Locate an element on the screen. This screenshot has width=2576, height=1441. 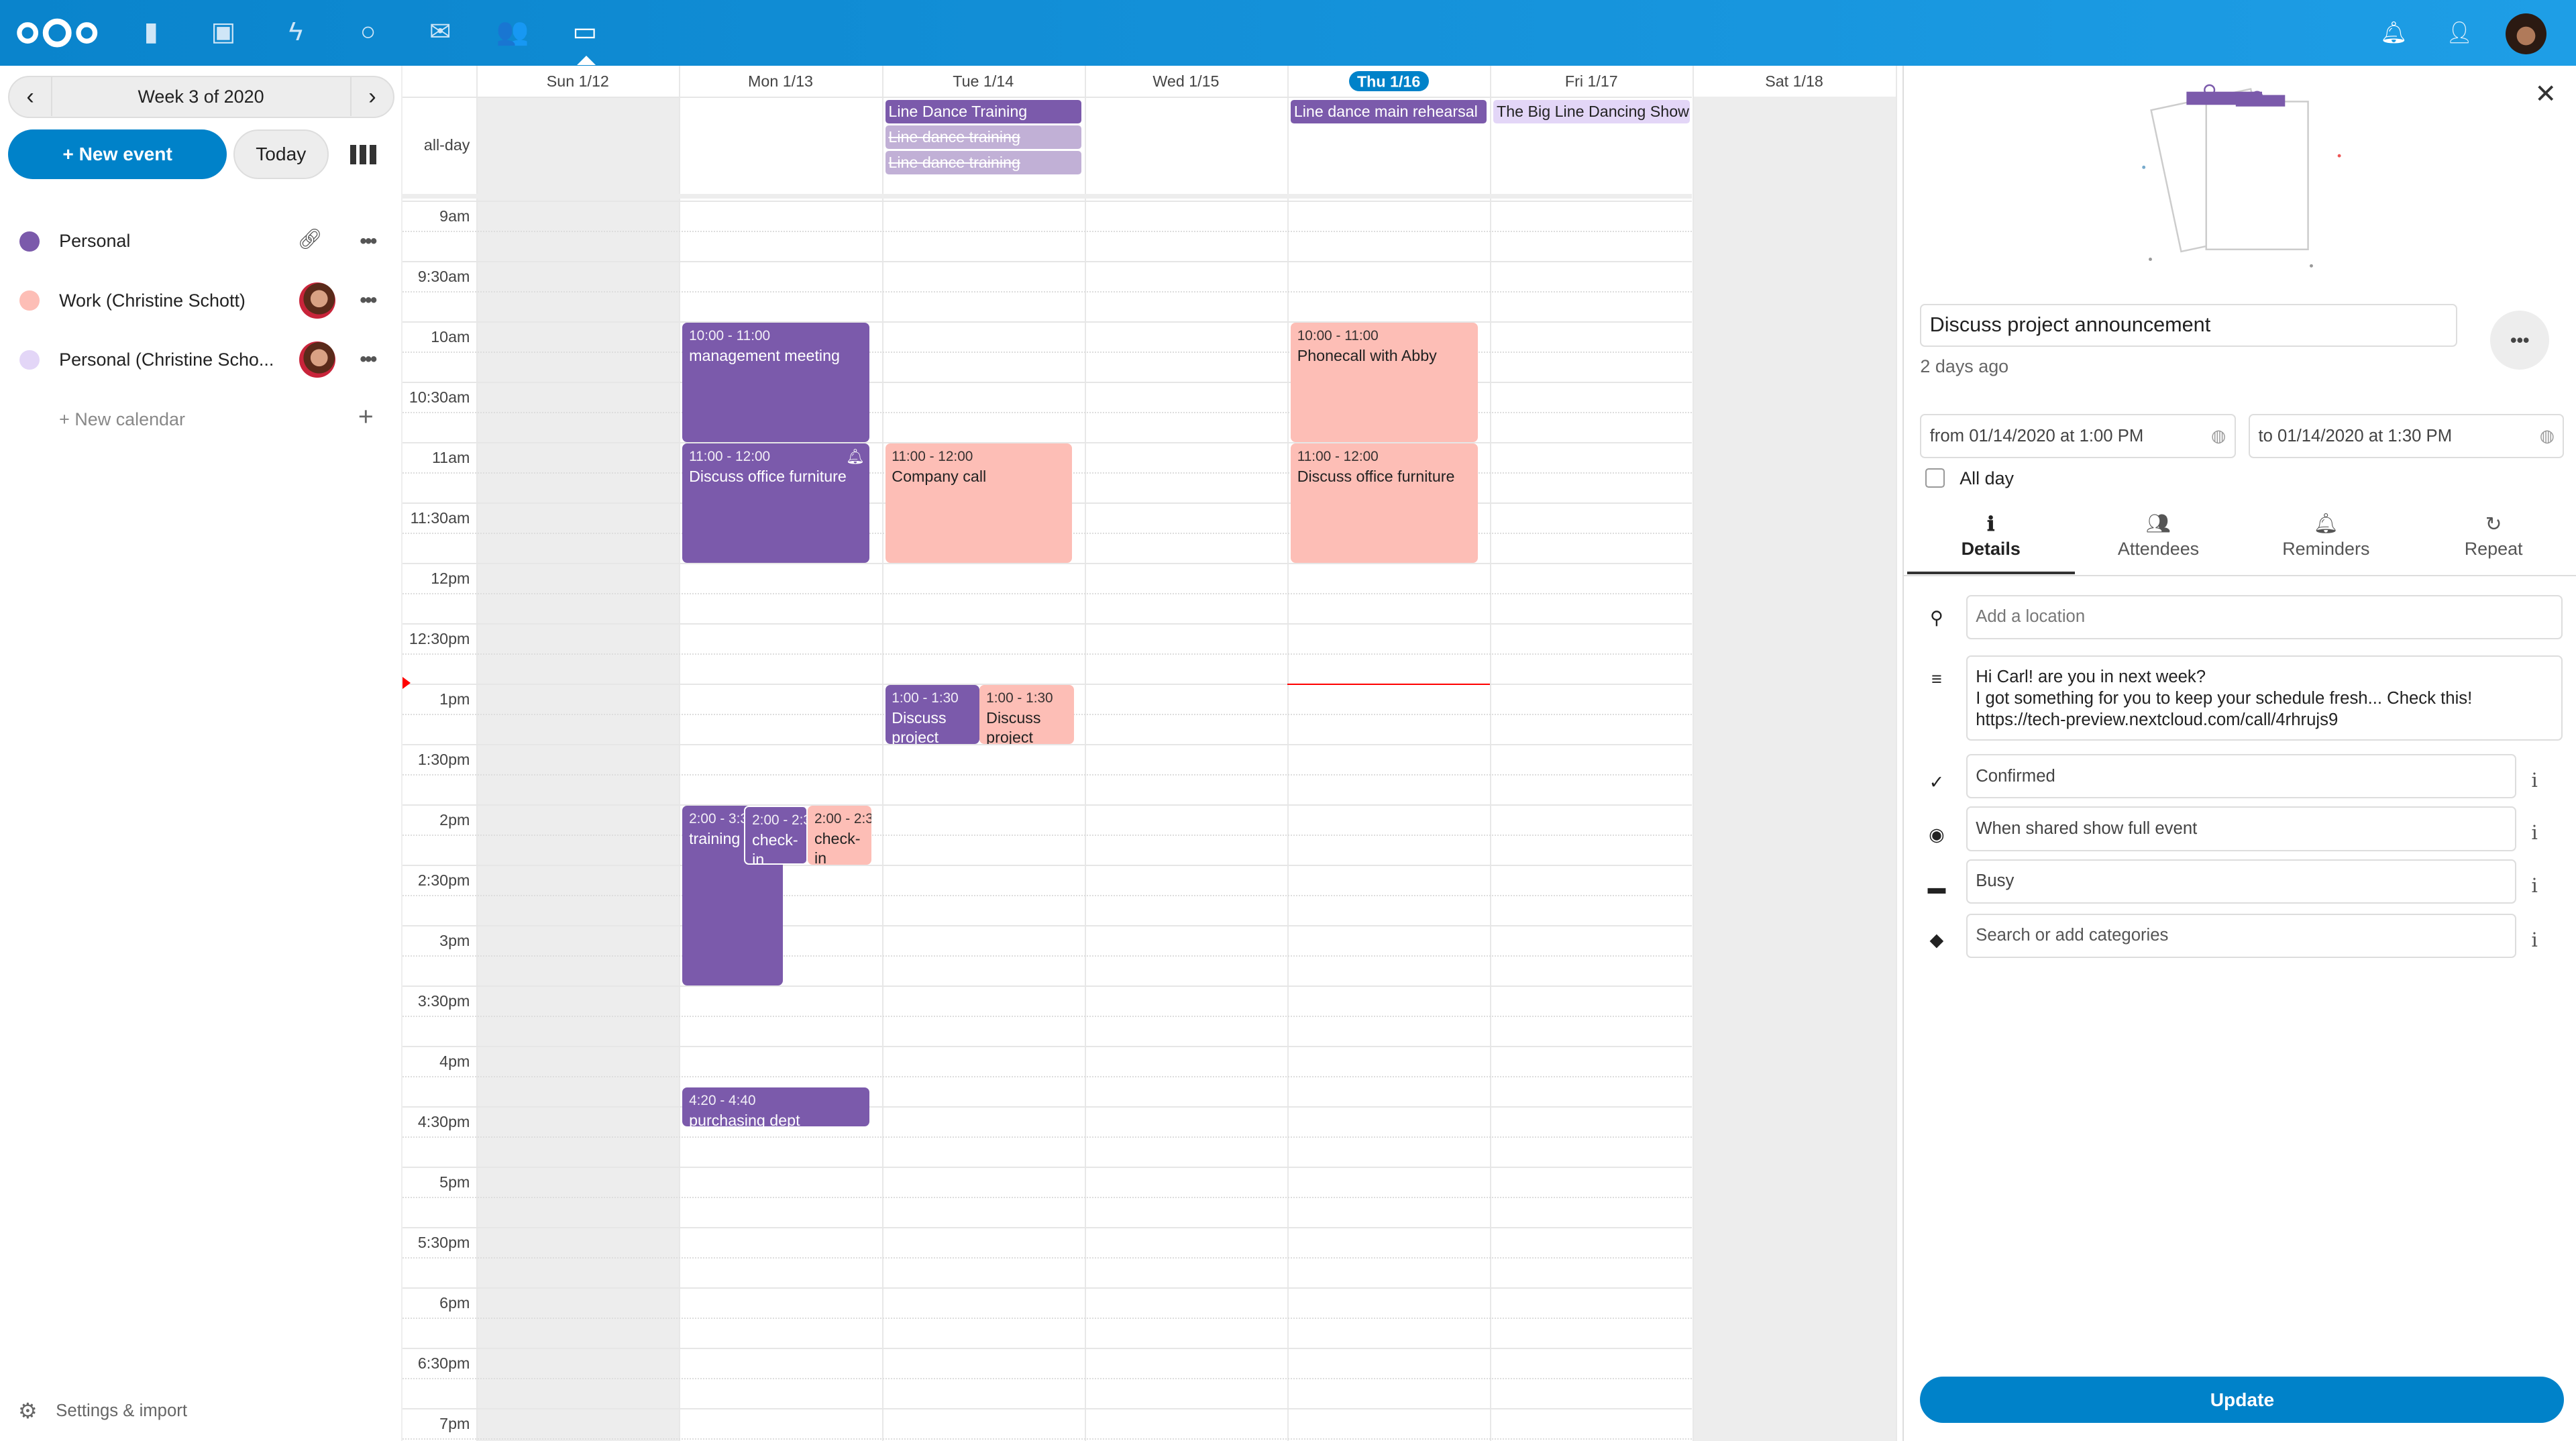
contacts-menu-icon: 👤︎ is located at coordinates (2459, 32).